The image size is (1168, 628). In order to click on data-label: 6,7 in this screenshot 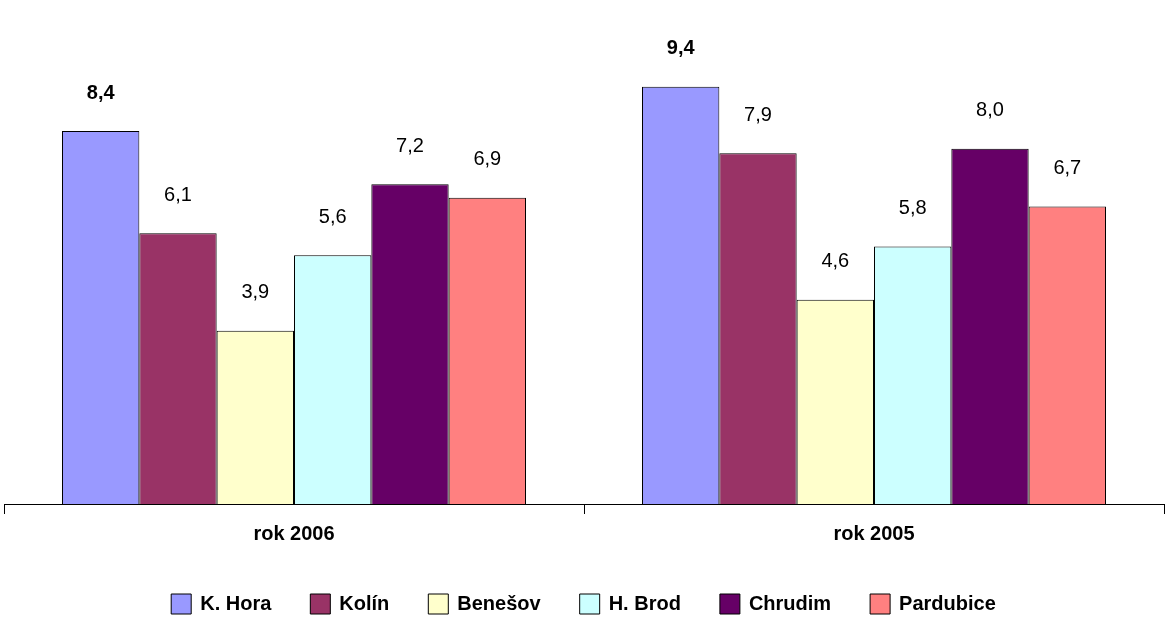, I will do `click(1067, 167)`.